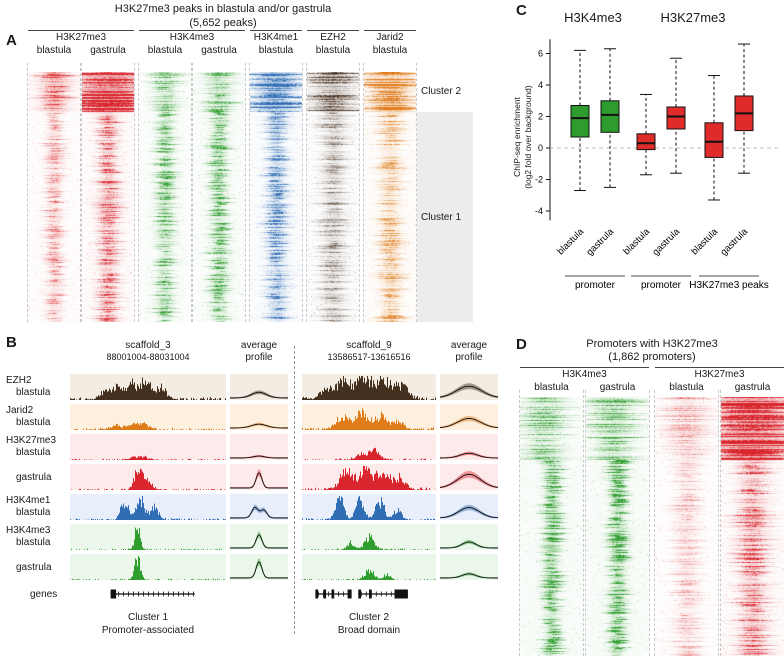 The height and width of the screenshot is (660, 784). I want to click on avg-profile-header2-line2: profile, so click(469, 357).